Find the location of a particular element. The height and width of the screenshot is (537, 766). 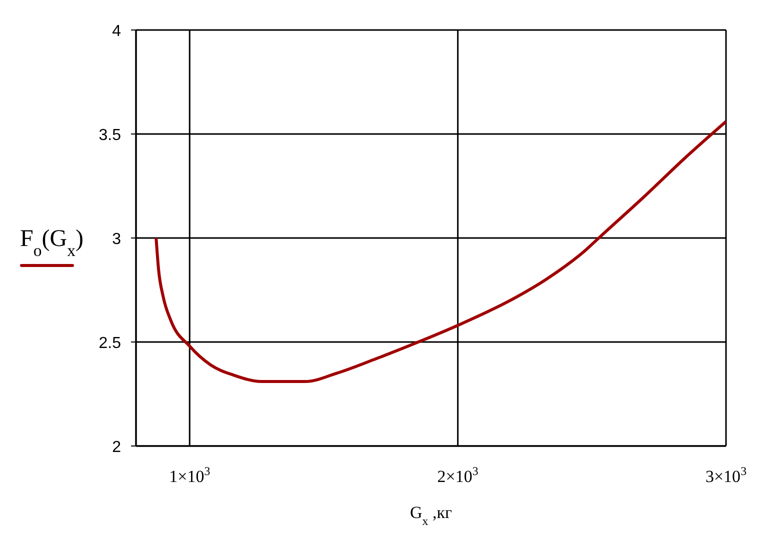

x-tick-label: 2×10$^{3}$ is located at coordinates (457, 475).